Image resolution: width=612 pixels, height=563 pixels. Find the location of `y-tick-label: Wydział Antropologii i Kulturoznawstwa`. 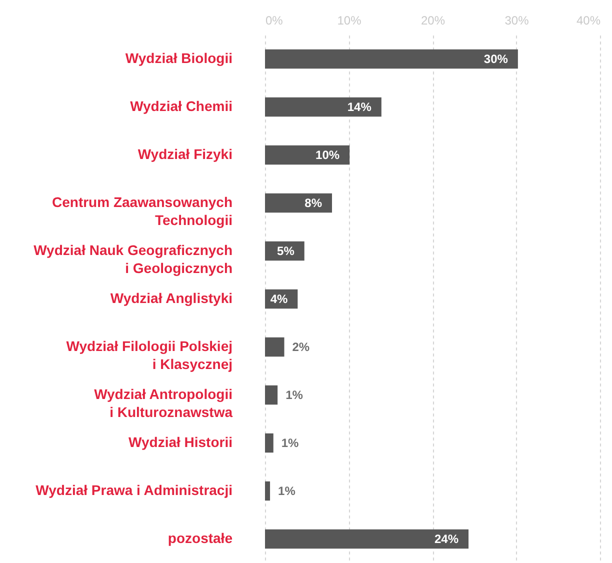

y-tick-label: Wydział Antropologii i Kulturoznawstwa is located at coordinates (163, 403).